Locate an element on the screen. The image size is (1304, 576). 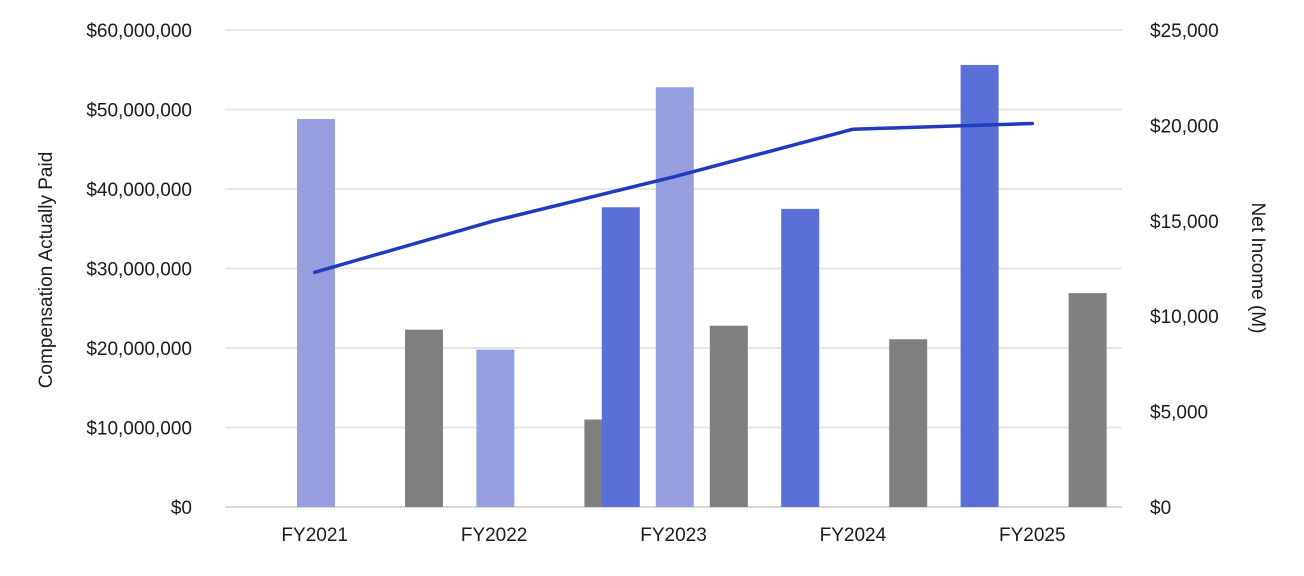
net-income-line is located at coordinates (673, 198).